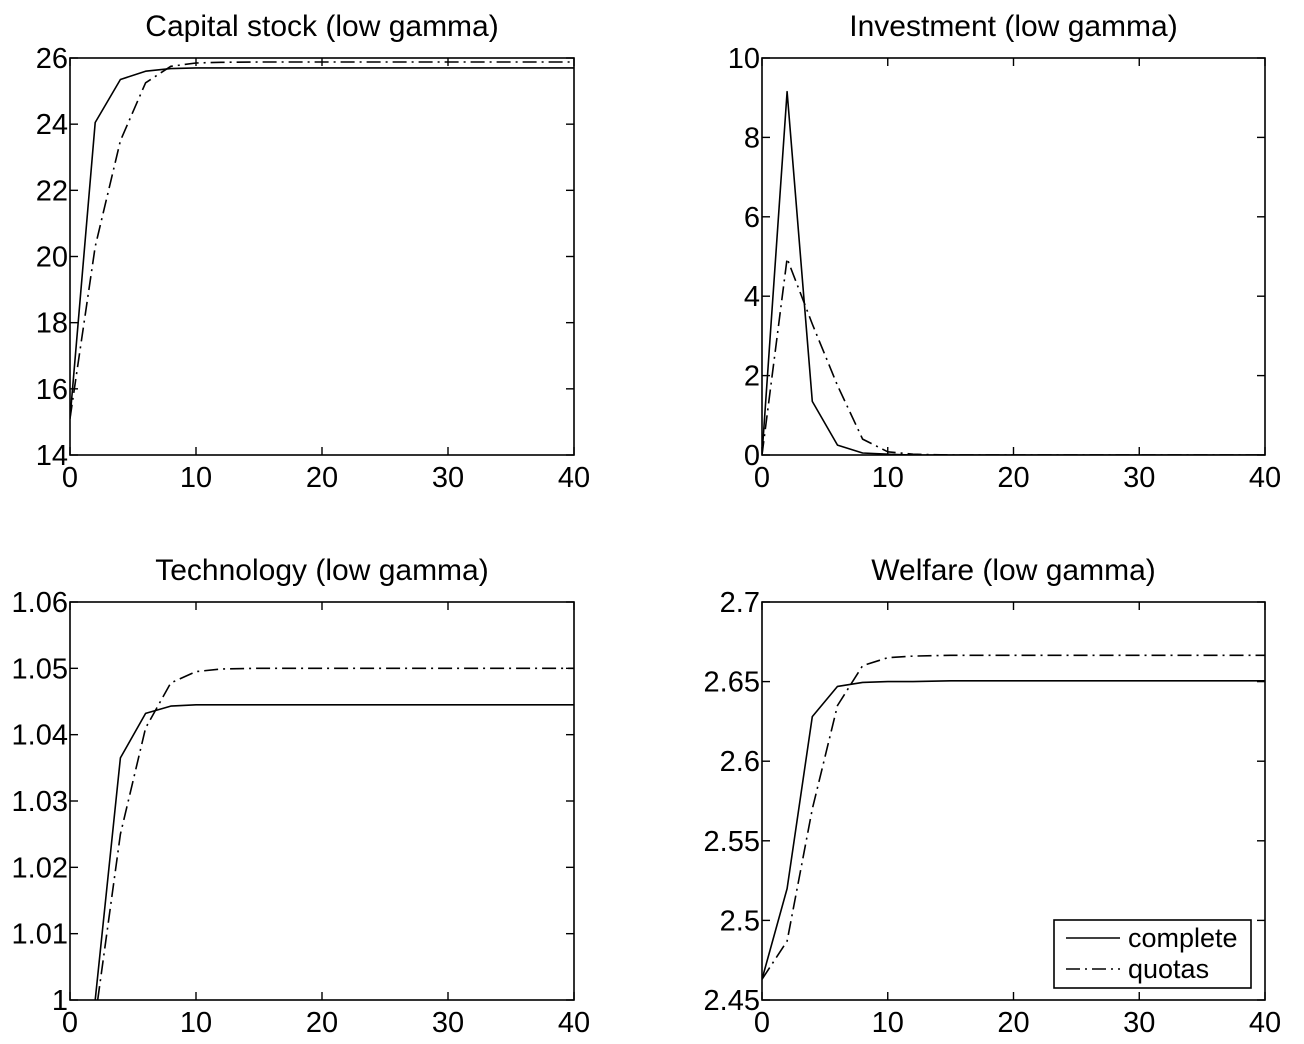 The image size is (1304, 1044). I want to click on y-tick-label: 1.06, so click(40, 603).